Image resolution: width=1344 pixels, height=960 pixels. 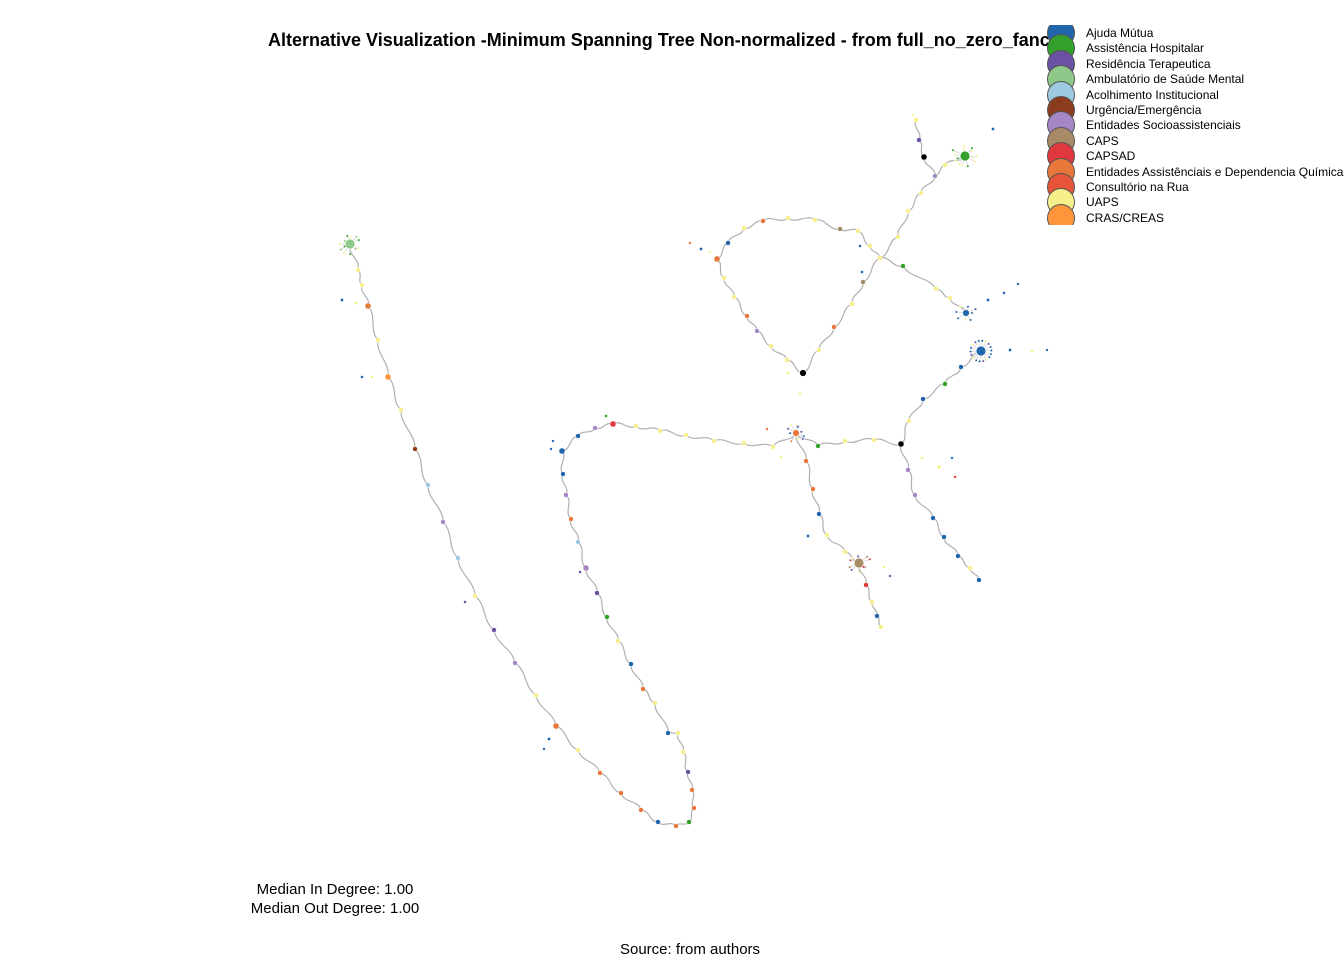 What do you see at coordinates (1152, 94) in the screenshot?
I see `legend-label: Acolhimento Institucional` at bounding box center [1152, 94].